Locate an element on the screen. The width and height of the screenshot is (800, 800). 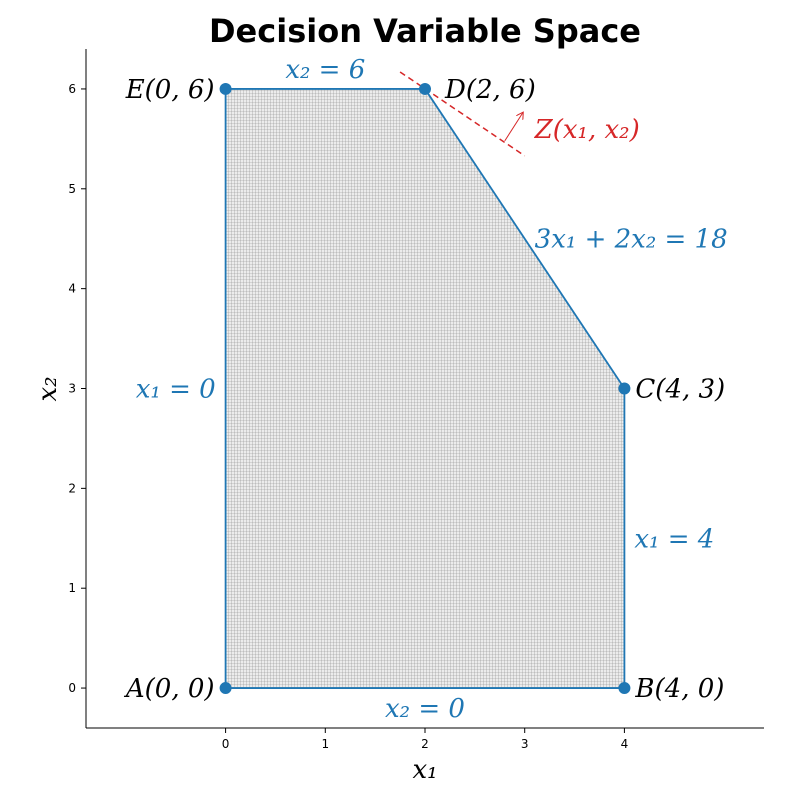
constraint-label-x2-eq-6: x₂ = 6 is located at coordinates (325, 70).